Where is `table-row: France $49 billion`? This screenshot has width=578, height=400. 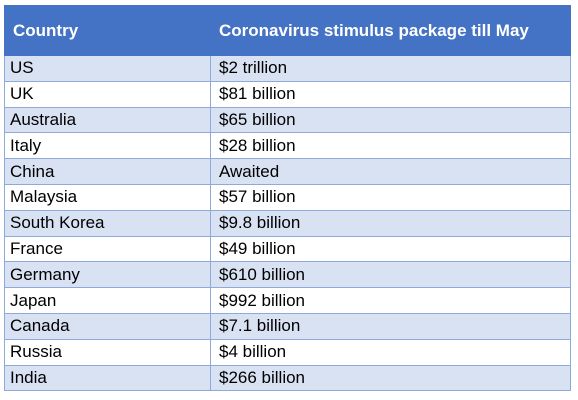
table-row: France $49 billion is located at coordinates (287, 249).